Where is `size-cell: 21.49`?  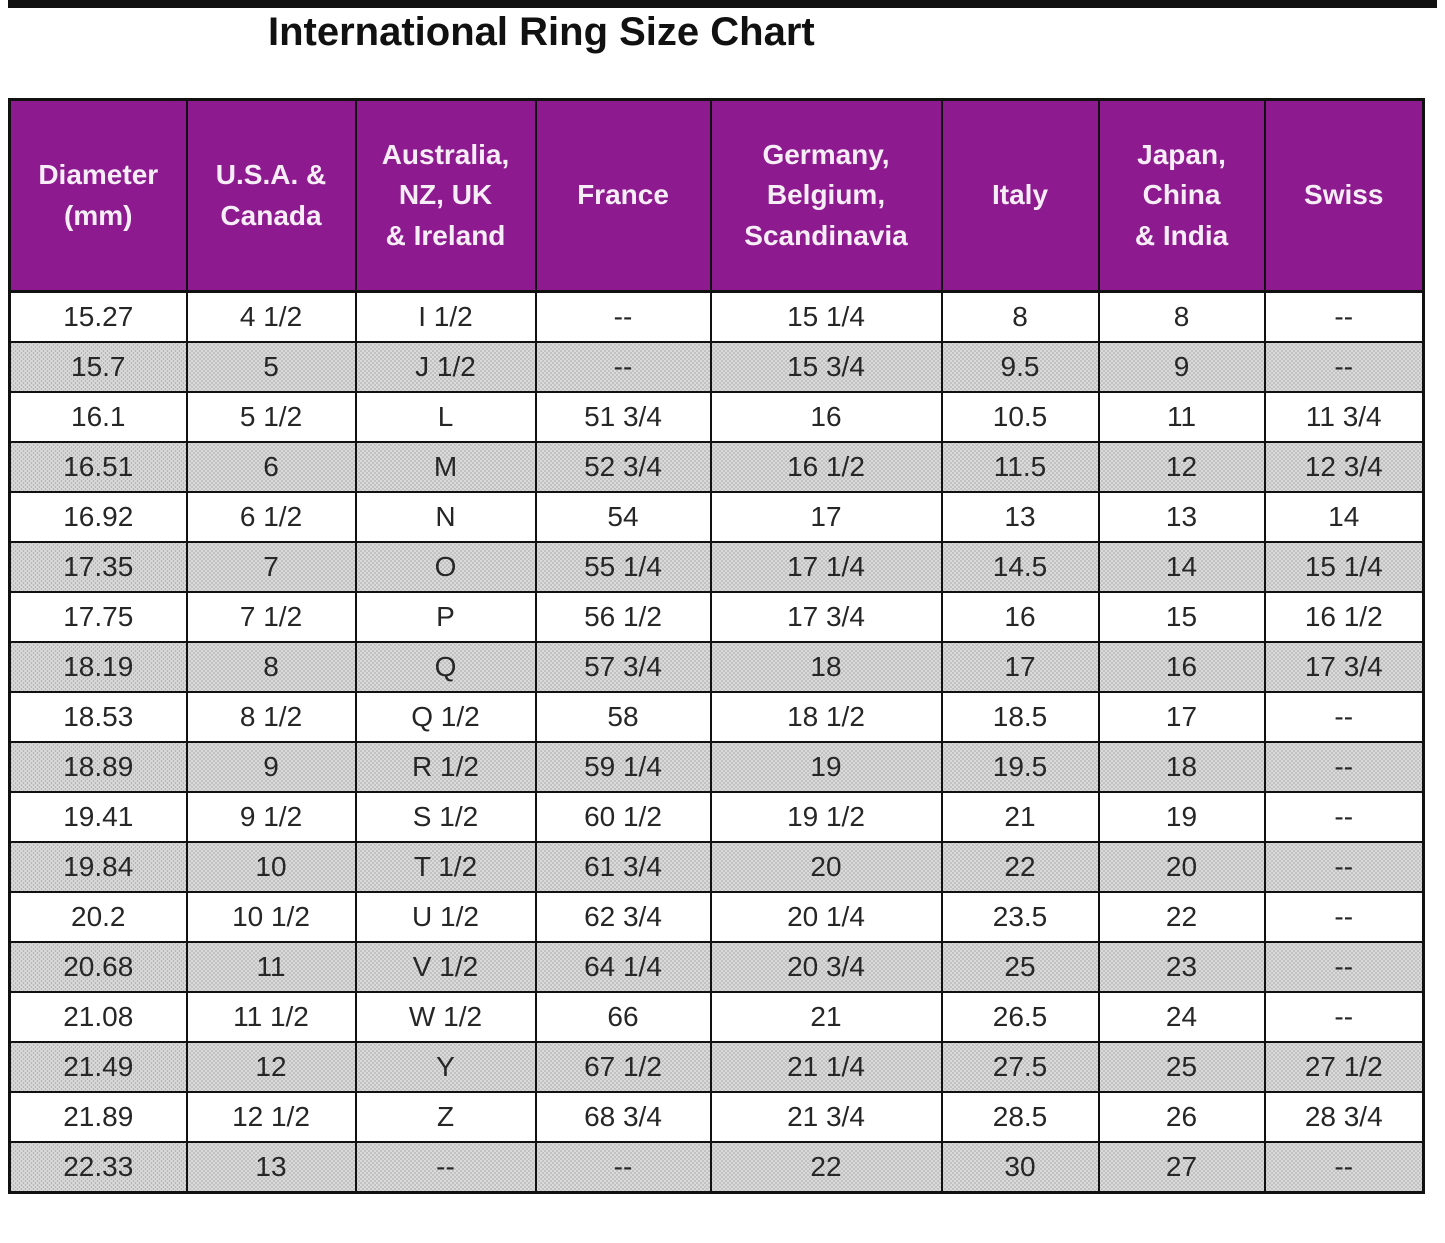
size-cell: 21.49 is located at coordinates (98, 1067).